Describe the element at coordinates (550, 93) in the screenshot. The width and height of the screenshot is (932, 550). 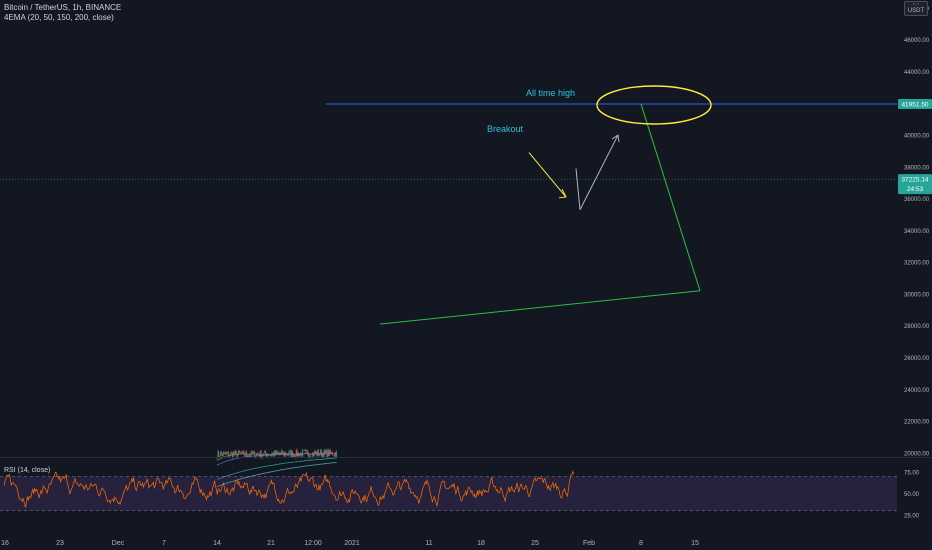
I see `ath-annotation: All time high` at that location.